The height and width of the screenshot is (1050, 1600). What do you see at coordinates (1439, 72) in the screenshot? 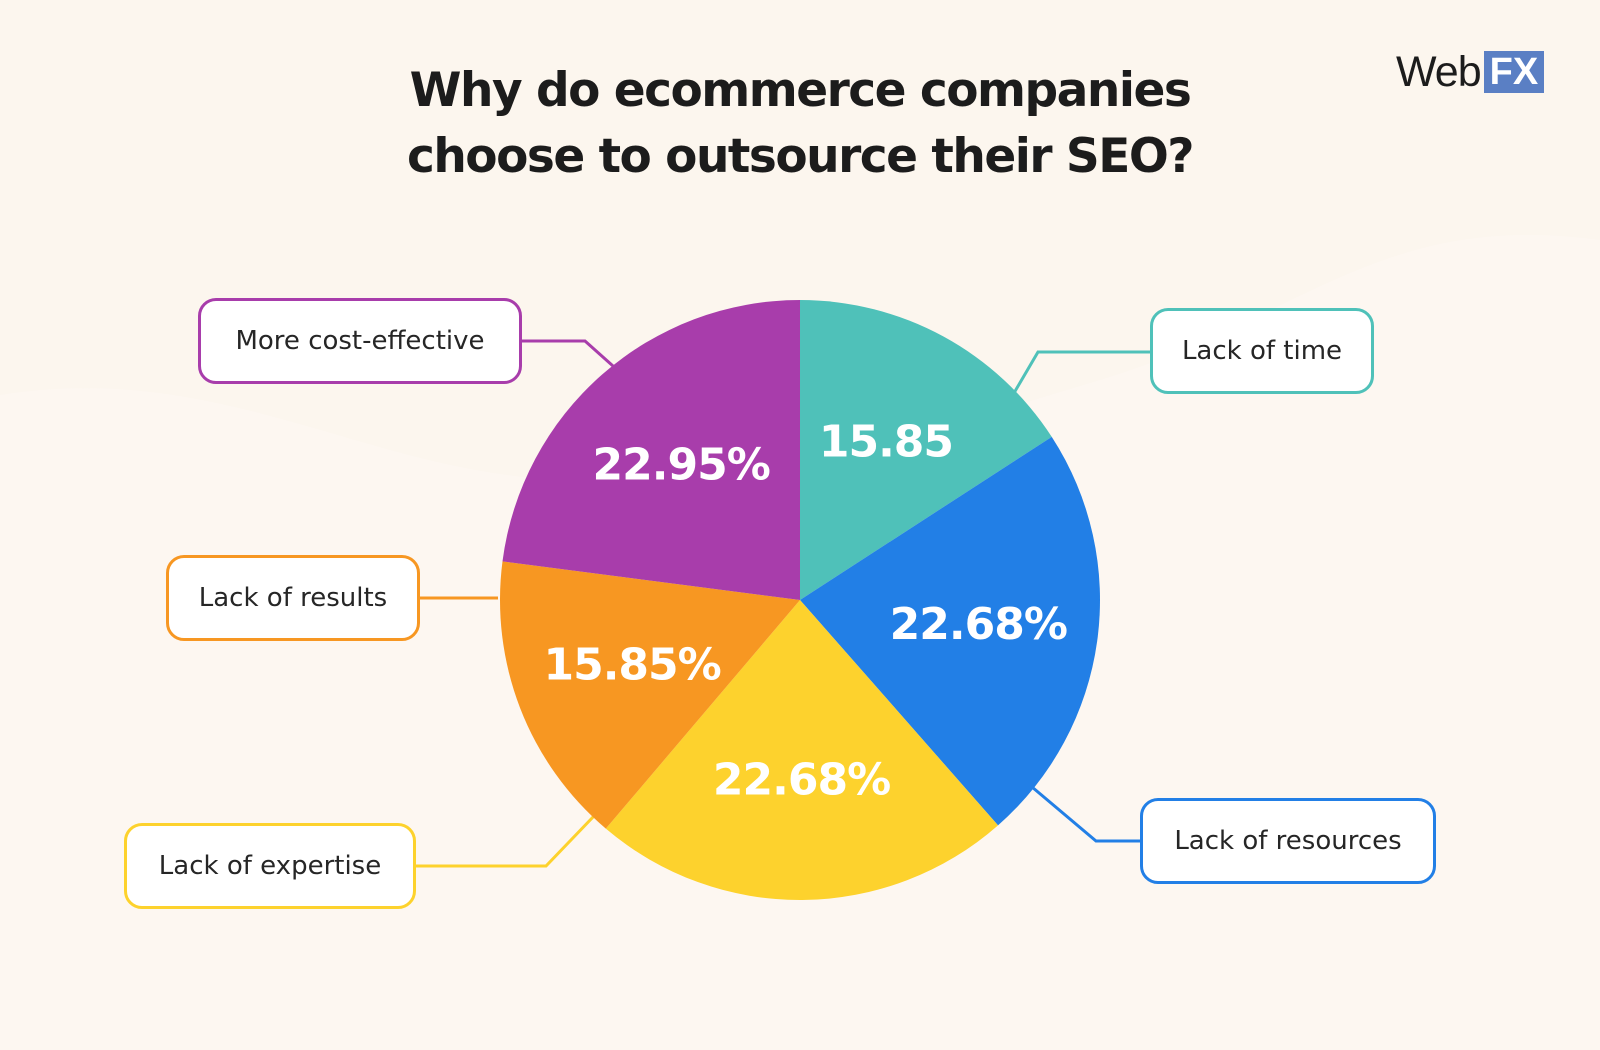
I see `logo-text: Web` at bounding box center [1439, 72].